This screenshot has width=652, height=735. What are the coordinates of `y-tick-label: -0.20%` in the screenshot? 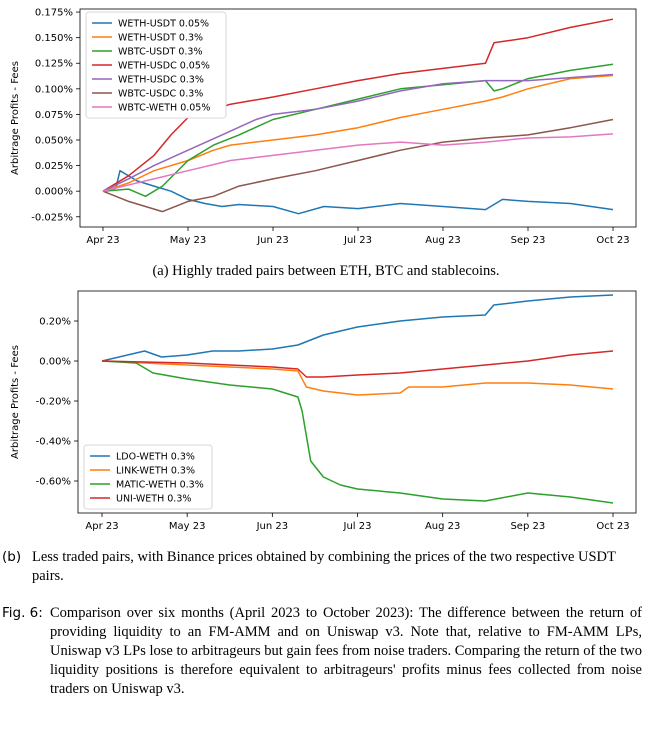 It's located at (53, 402).